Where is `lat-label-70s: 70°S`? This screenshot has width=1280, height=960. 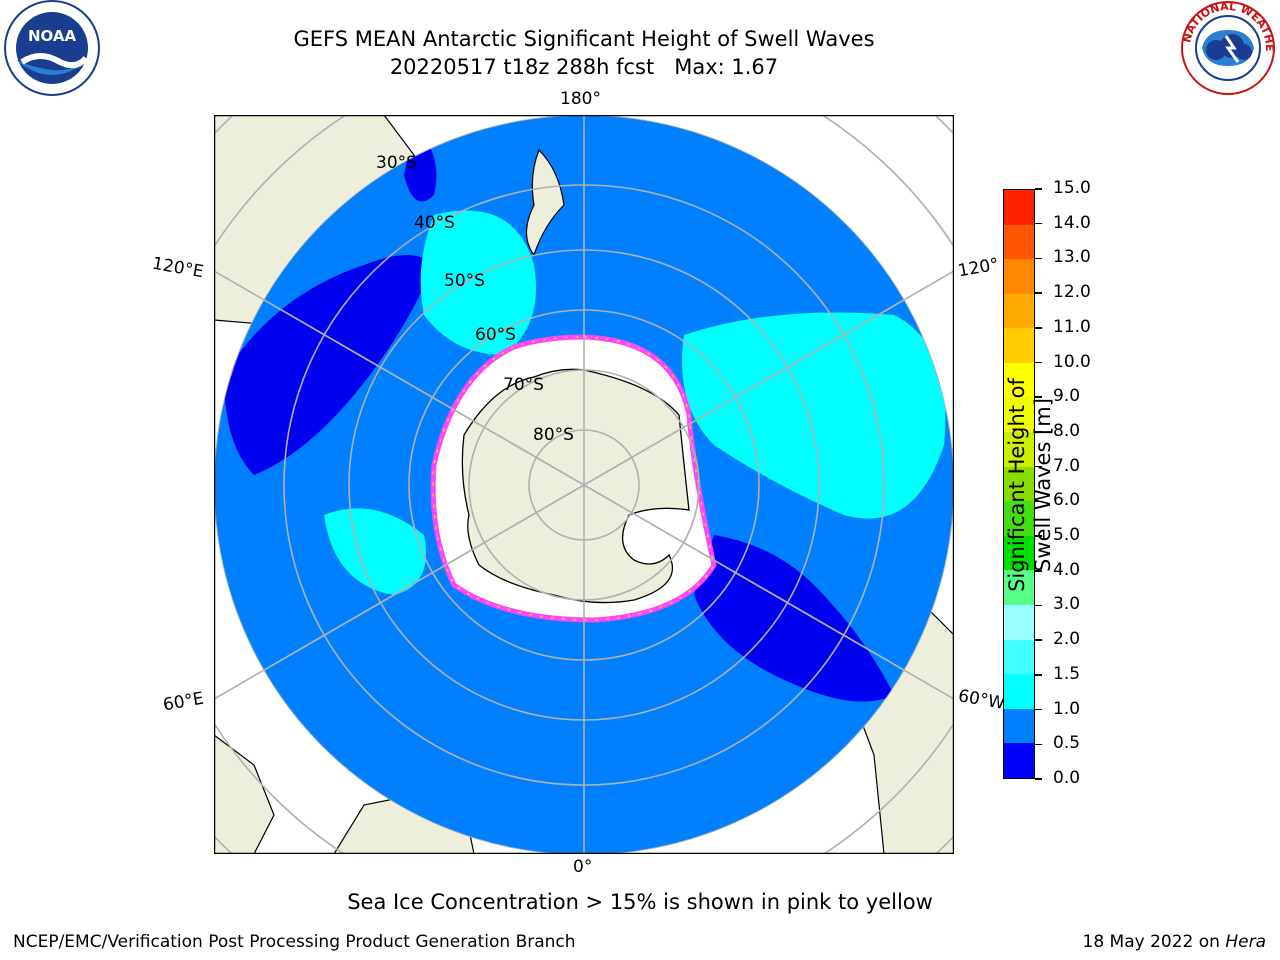
lat-label-70s: 70°S is located at coordinates (523, 385).